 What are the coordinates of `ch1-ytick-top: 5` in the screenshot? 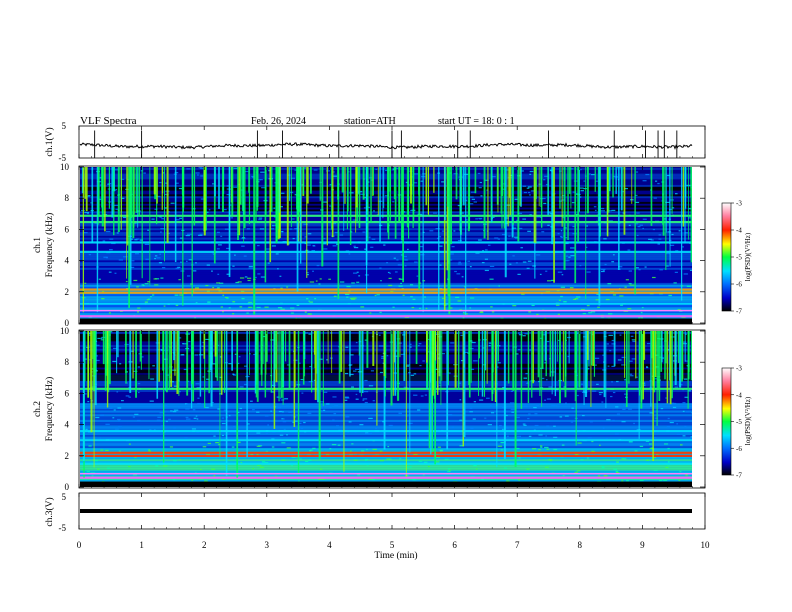 It's located at (64, 126).